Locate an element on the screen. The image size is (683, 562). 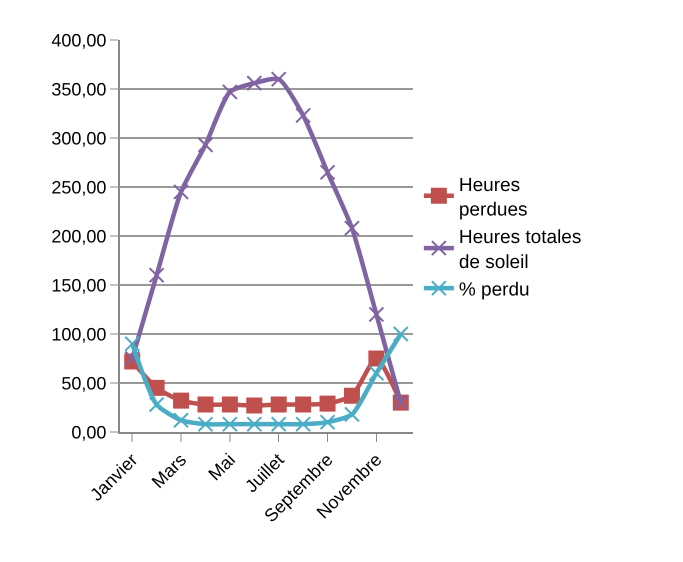
y-tick-label: 400,00 is located at coordinates (78, 40).